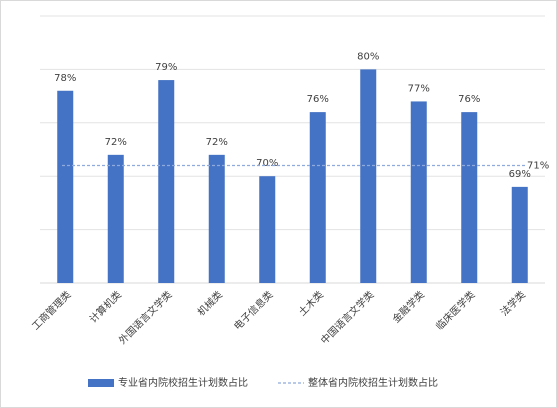 The image size is (557, 408). What do you see at coordinates (101, 383) in the screenshot?
I see `legend-swatch` at bounding box center [101, 383].